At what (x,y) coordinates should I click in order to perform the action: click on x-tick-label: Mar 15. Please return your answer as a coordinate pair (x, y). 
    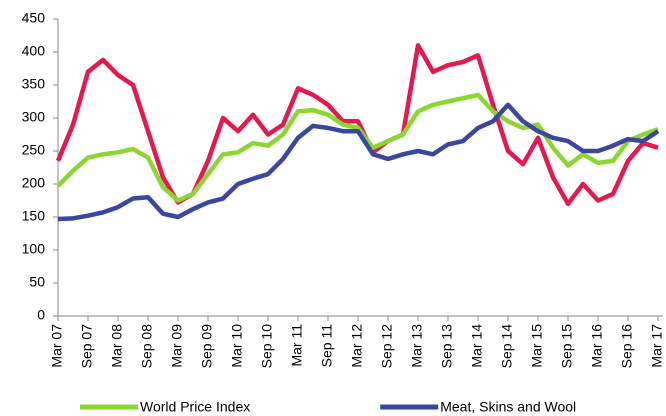
    Looking at the image, I should click on (537, 346).